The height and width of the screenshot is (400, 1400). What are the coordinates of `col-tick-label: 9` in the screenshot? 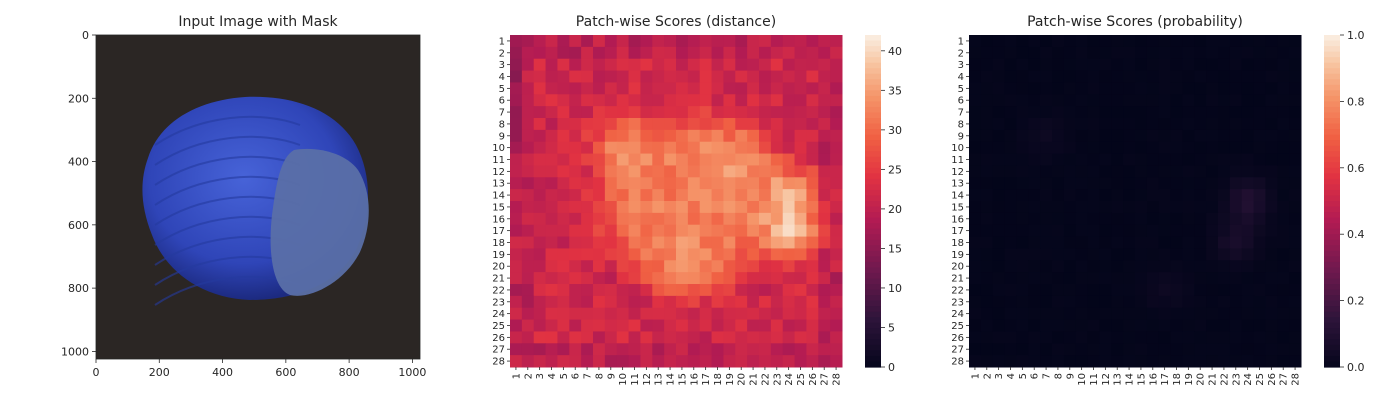 It's located at (1070, 376).